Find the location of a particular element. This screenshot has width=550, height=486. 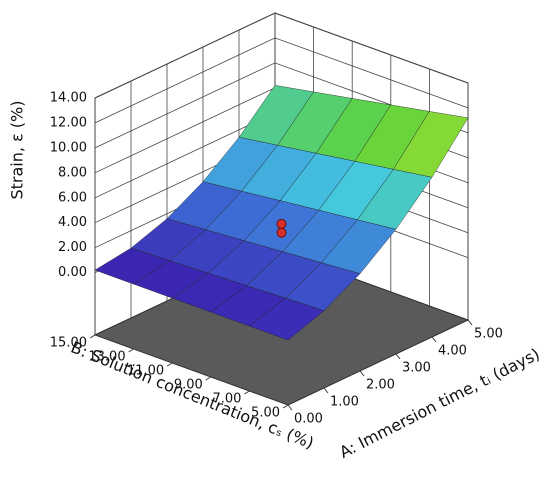

z-tick-label: 6.00 is located at coordinates (72, 197).